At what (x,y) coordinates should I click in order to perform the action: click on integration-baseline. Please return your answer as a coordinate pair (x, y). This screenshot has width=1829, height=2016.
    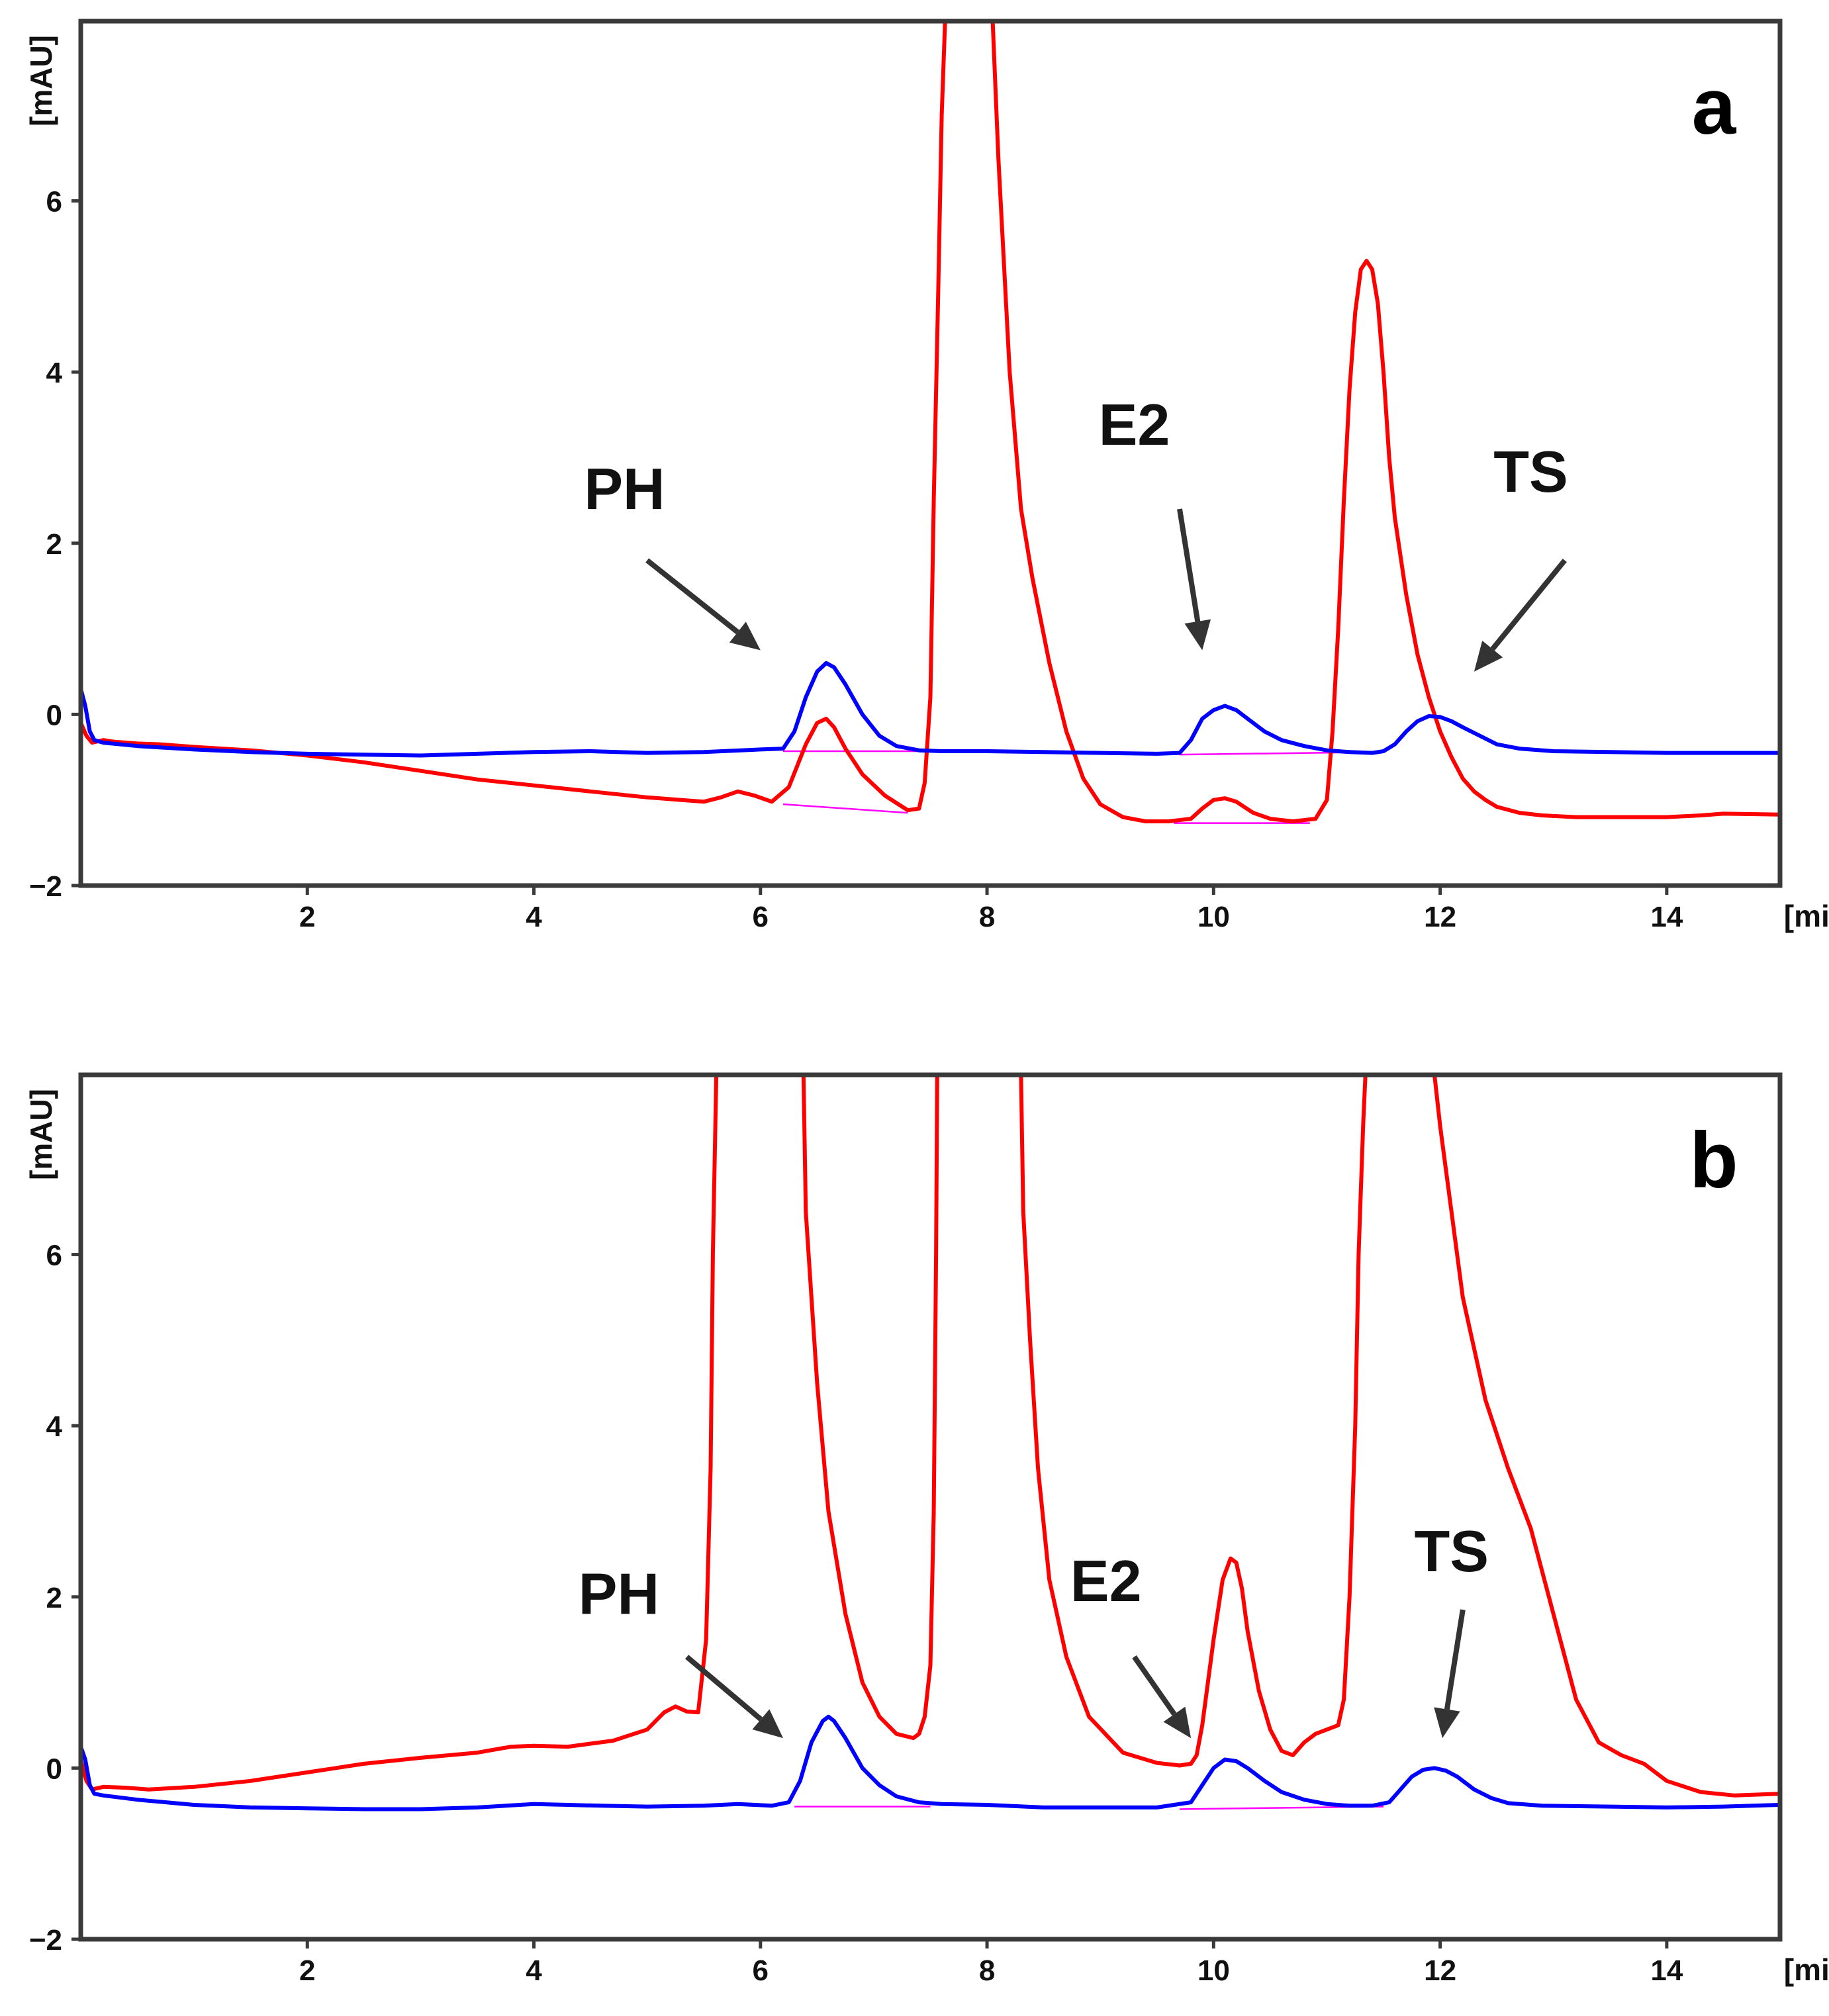
    Looking at the image, I should click on (845, 808).